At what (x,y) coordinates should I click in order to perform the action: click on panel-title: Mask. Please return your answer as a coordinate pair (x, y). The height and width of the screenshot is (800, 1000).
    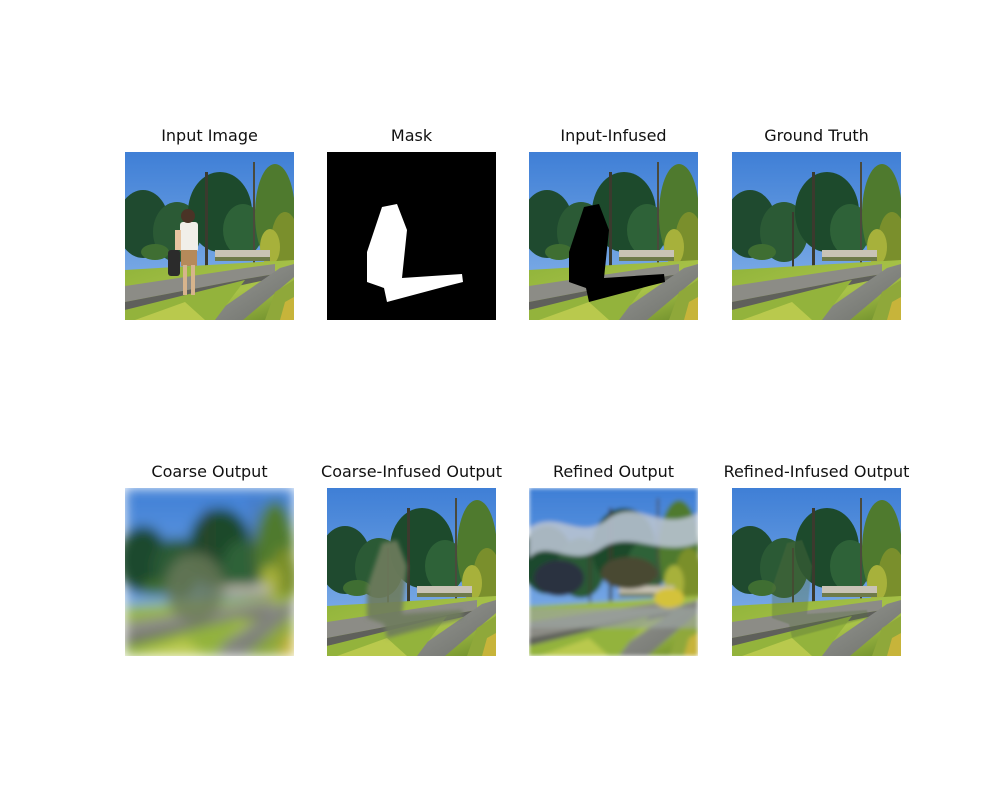
    Looking at the image, I should click on (411, 135).